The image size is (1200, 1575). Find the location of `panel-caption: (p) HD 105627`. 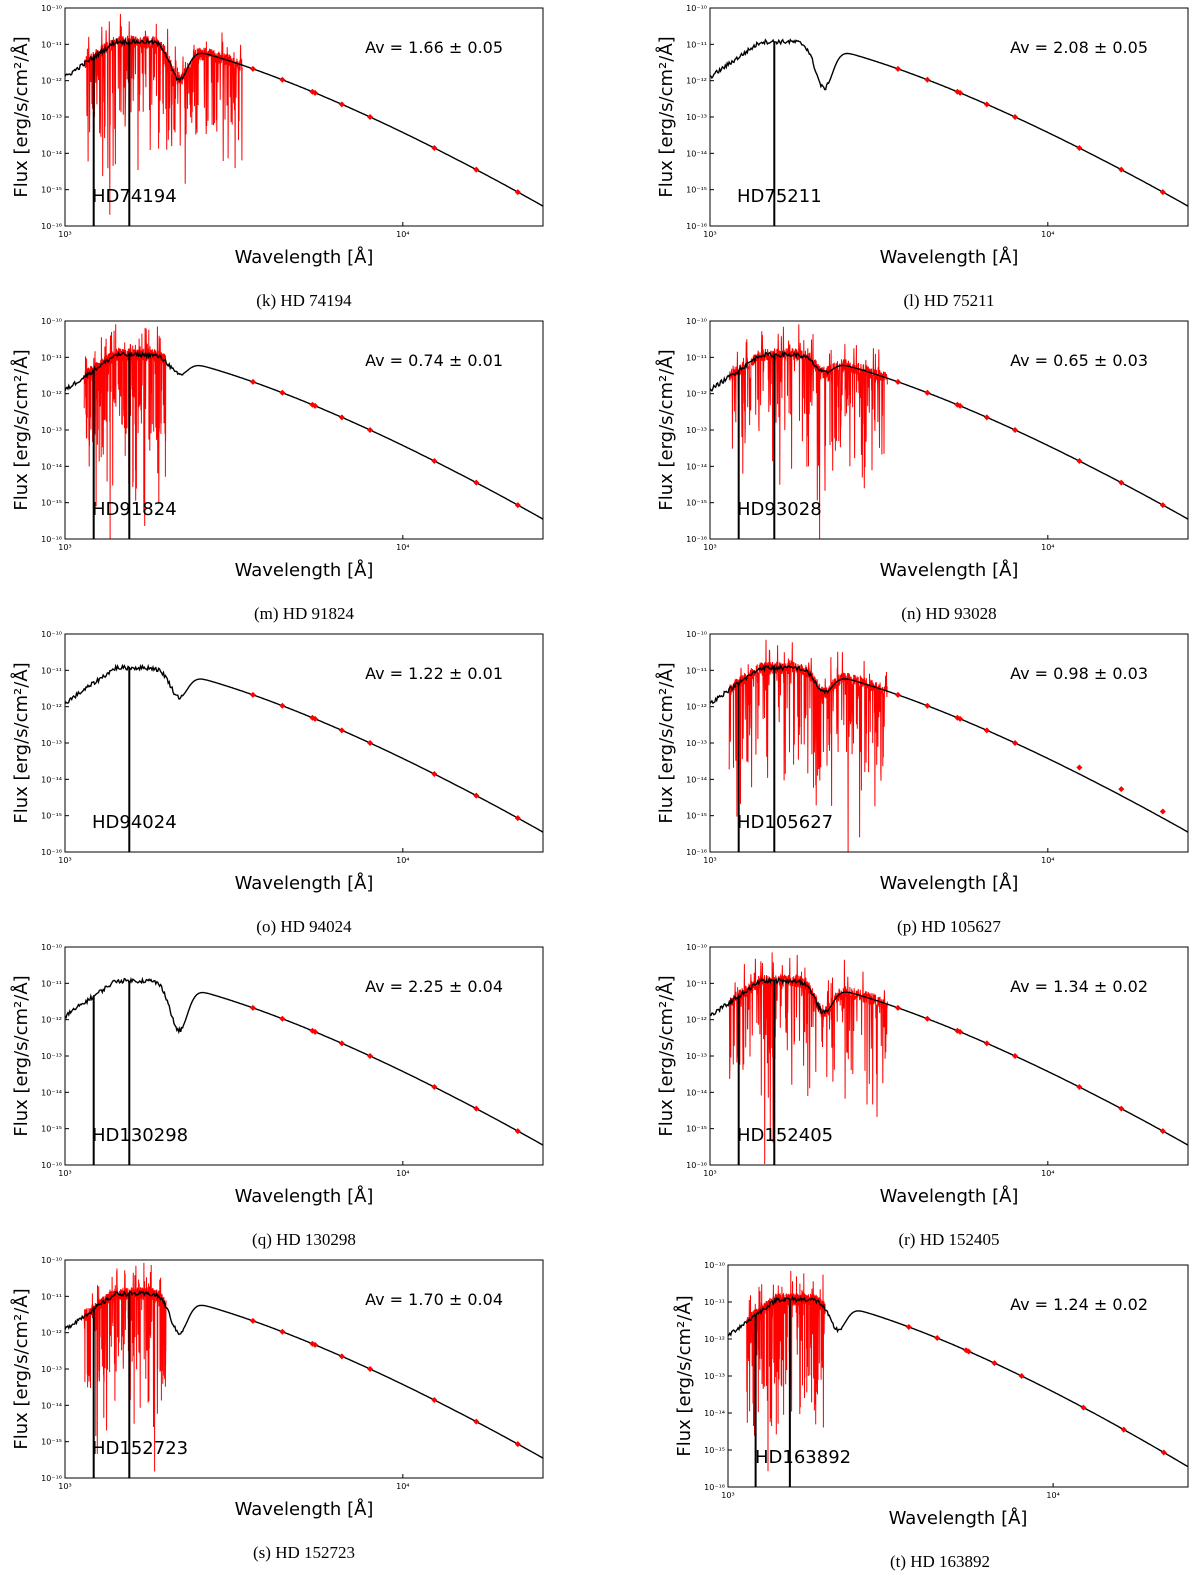

panel-caption: (p) HD 105627 is located at coordinates (949, 926).